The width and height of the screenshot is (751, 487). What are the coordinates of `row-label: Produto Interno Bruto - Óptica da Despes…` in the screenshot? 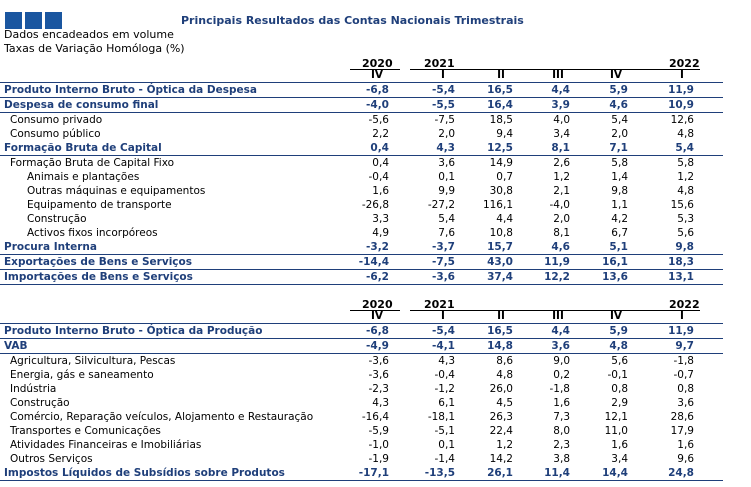 It's located at (130, 90).